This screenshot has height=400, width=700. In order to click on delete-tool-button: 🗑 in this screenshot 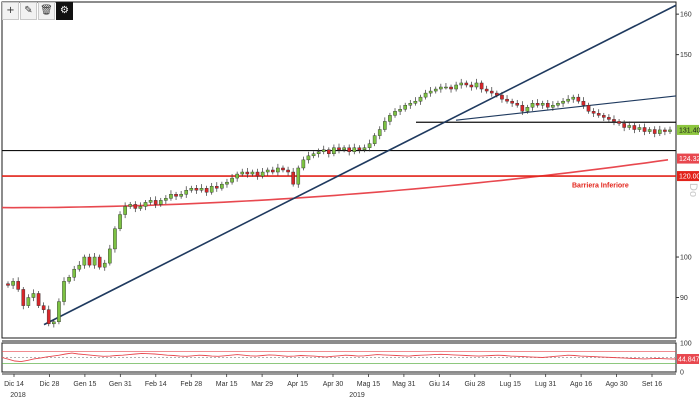, I will do `click(46, 11)`.